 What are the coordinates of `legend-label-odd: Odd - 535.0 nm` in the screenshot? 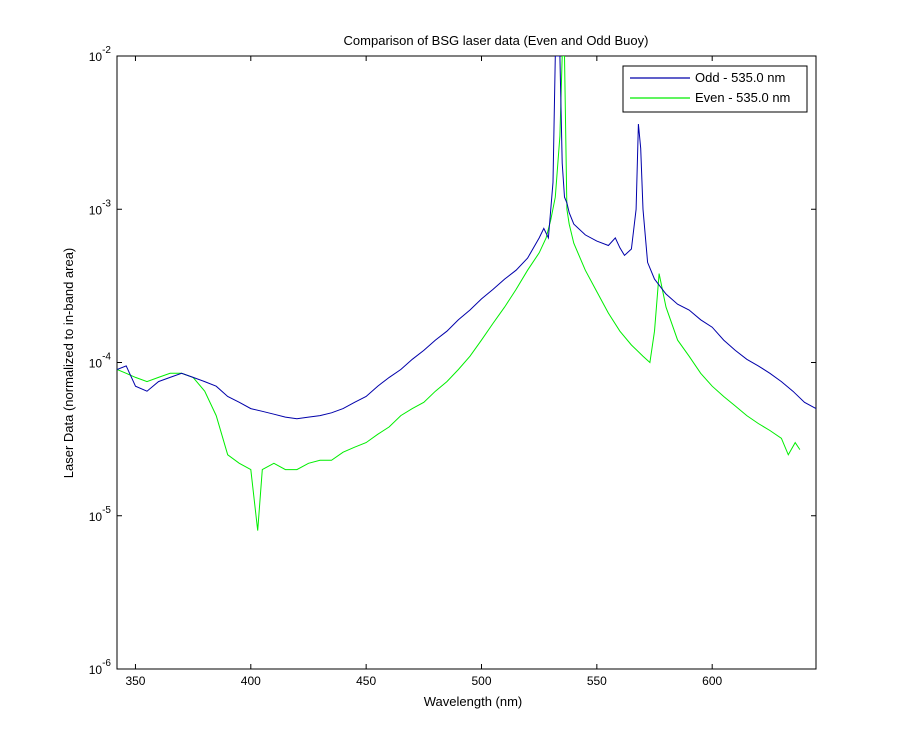 It's located at (740, 77).